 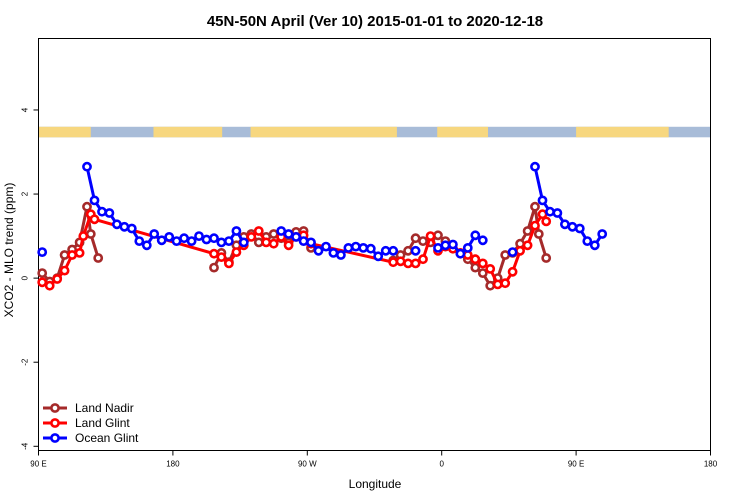 What do you see at coordinates (104, 408) in the screenshot?
I see `legend-label: Land Nadir` at bounding box center [104, 408].